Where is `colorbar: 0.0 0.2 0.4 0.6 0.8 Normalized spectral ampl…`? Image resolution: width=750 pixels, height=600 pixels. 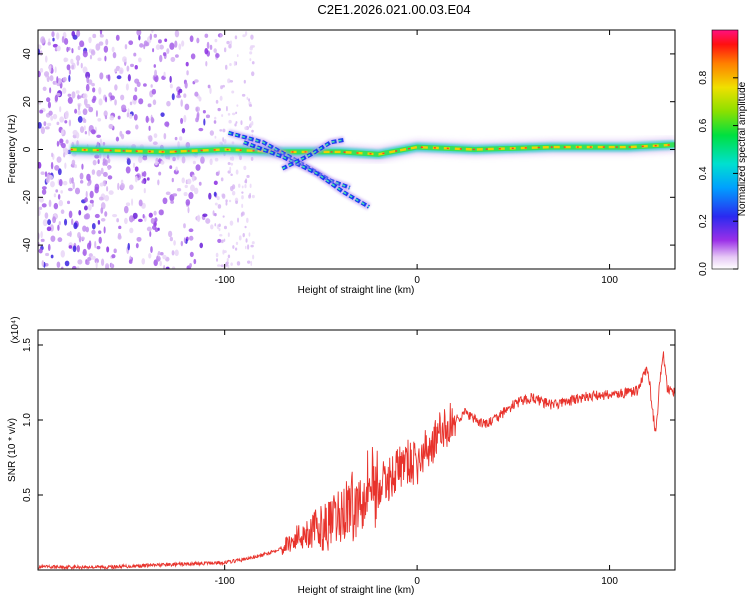
colorbar: 0.0 0.2 0.4 0.6 0.8 Normalized spectral ampl… is located at coordinates (723, 152).